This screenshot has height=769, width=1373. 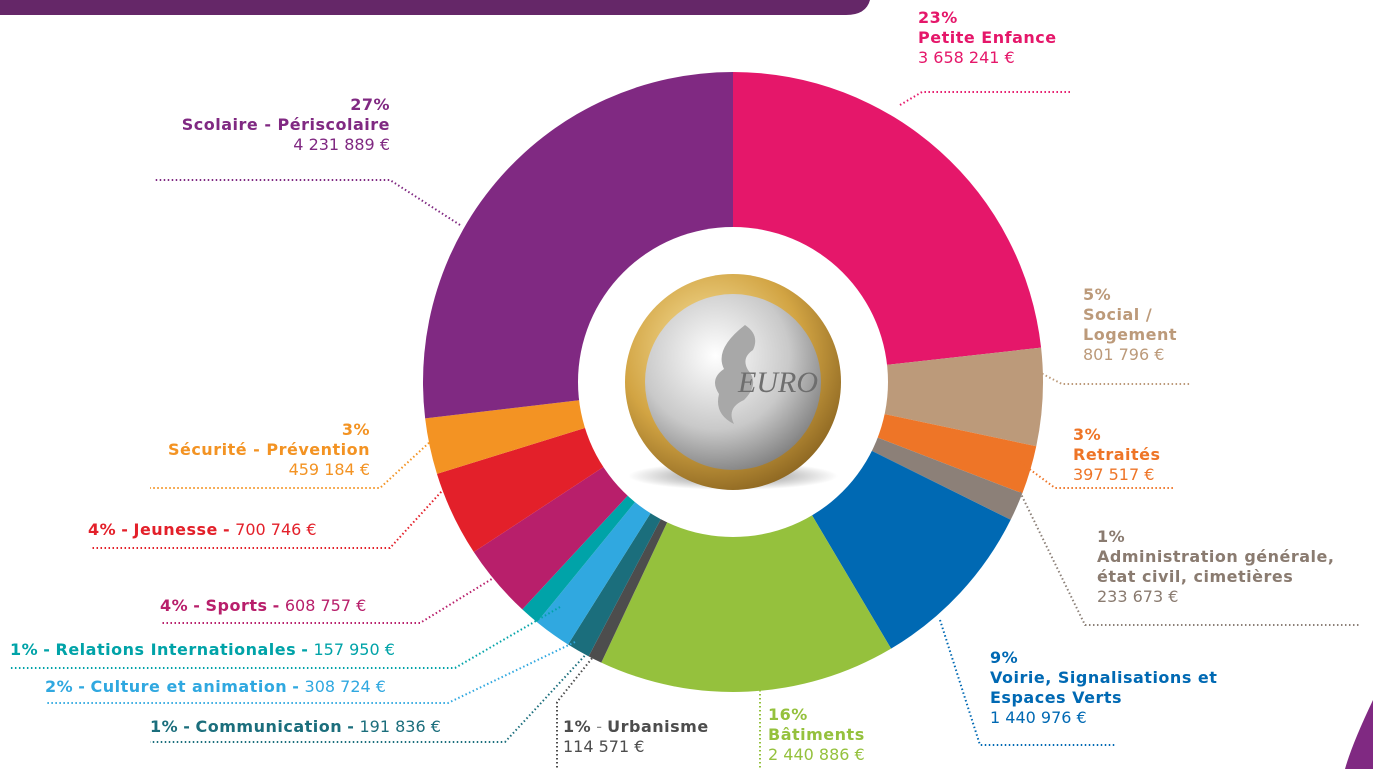 I want to click on label: 1% - Urbanisme 114 571 €, so click(x=636, y=737).